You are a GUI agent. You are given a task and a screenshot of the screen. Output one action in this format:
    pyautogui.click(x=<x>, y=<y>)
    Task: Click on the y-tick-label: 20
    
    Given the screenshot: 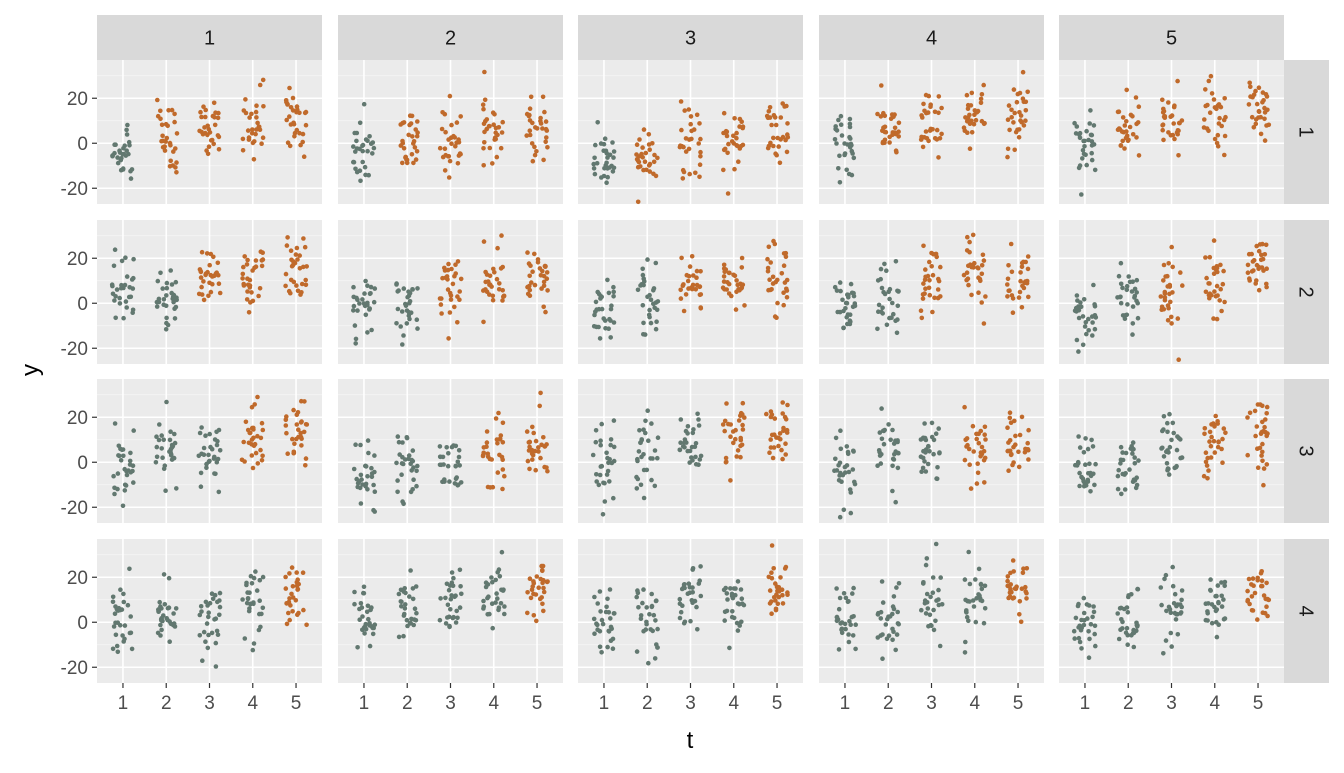 What is the action you would take?
    pyautogui.click(x=77, y=99)
    